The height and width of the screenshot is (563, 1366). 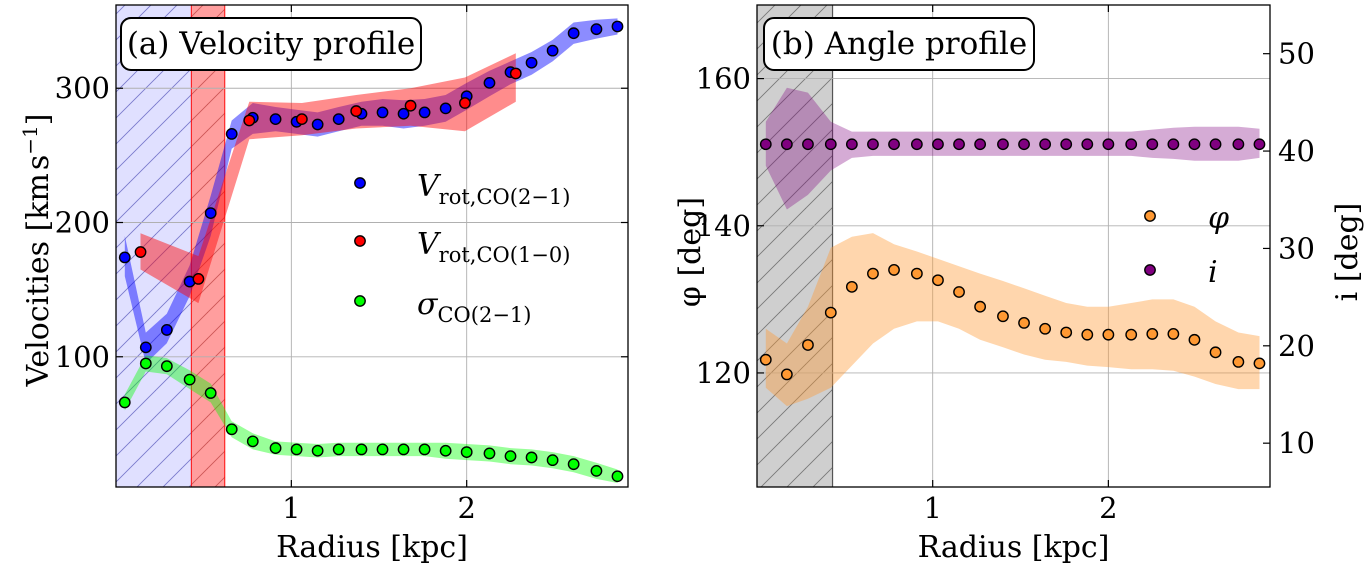 I want to click on legend-entry: Vrot,CO(2−1), so click(x=493, y=189).